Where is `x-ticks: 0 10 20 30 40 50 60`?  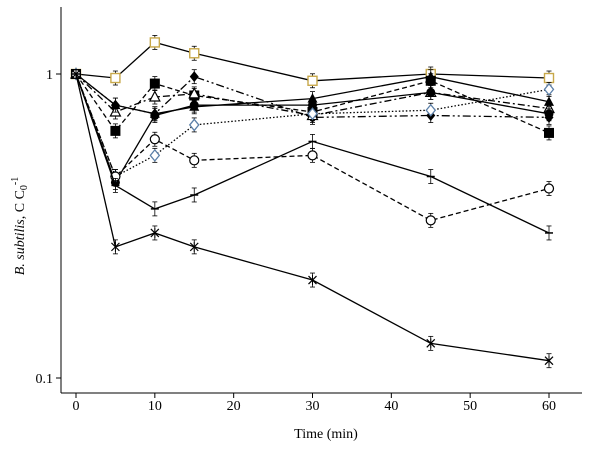 x-ticks: 0 10 20 30 40 50 60 is located at coordinates (314, 403).